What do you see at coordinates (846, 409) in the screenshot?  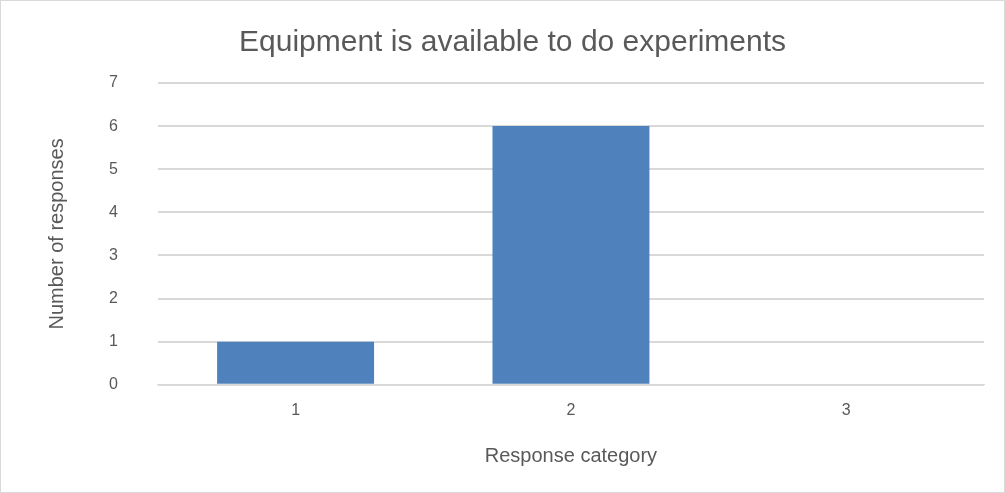 I see `x-tick-label: 3` at bounding box center [846, 409].